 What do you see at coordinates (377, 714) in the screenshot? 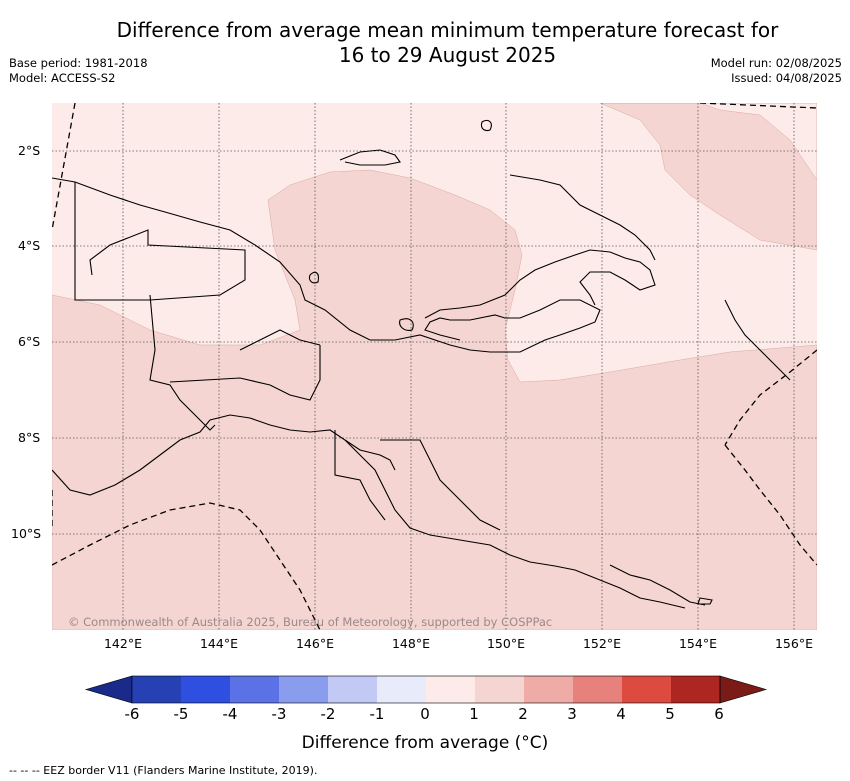
I see `colorbar-tick: -1` at bounding box center [377, 714].